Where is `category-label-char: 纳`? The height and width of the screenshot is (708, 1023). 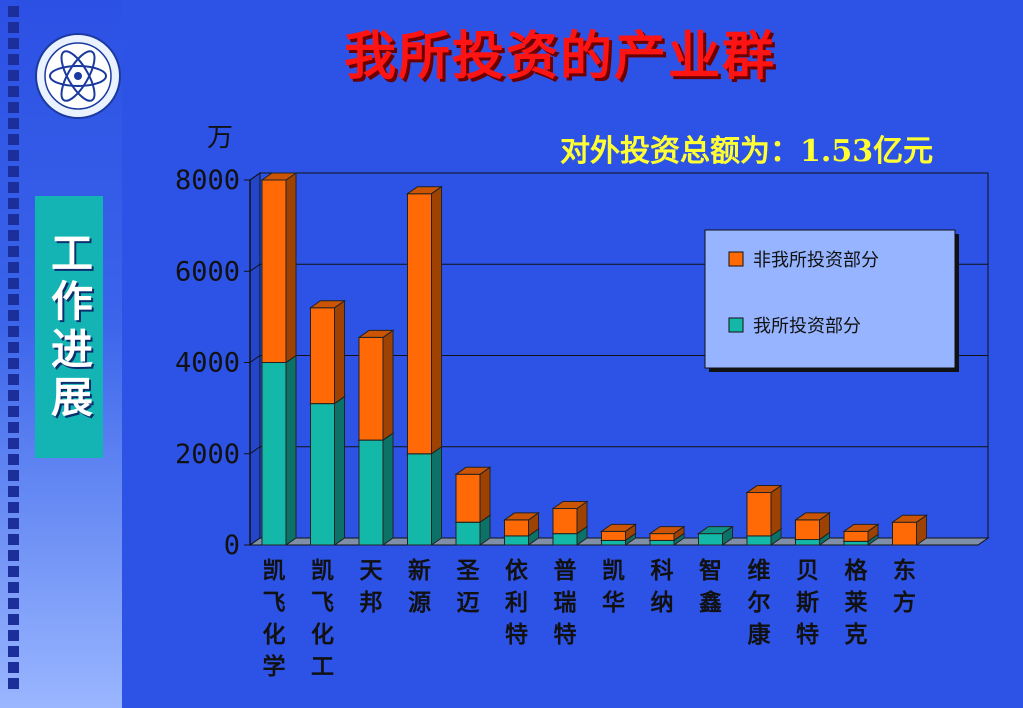 category-label-char: 纳 is located at coordinates (662, 602).